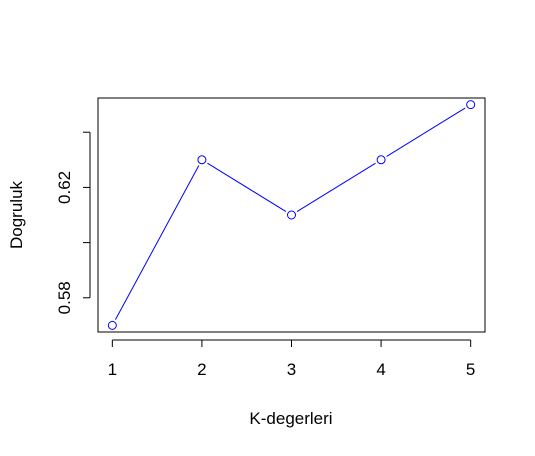  Describe the element at coordinates (73, 222) in the screenshot. I see `y-axis: 0.58 0.62` at that location.